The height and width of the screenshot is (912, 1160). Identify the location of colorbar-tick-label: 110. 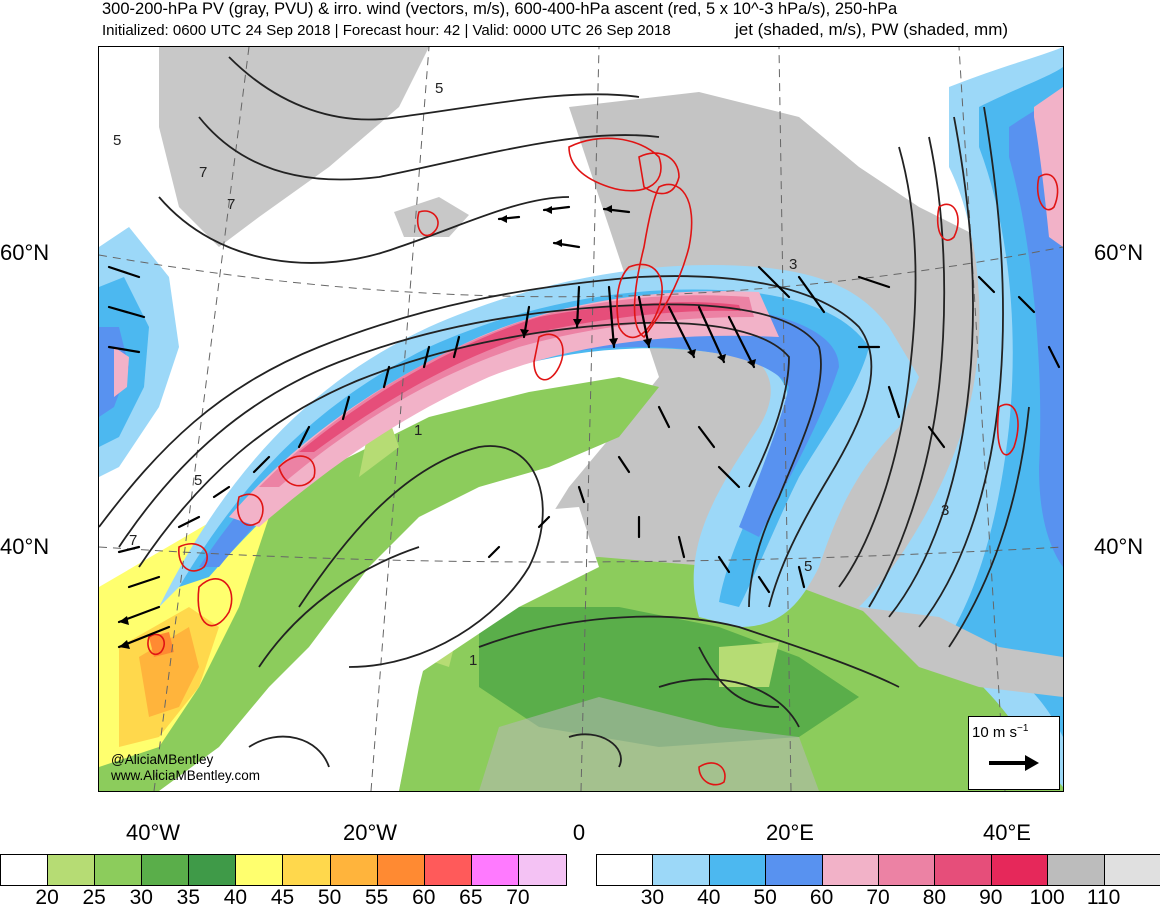
(1103, 897).